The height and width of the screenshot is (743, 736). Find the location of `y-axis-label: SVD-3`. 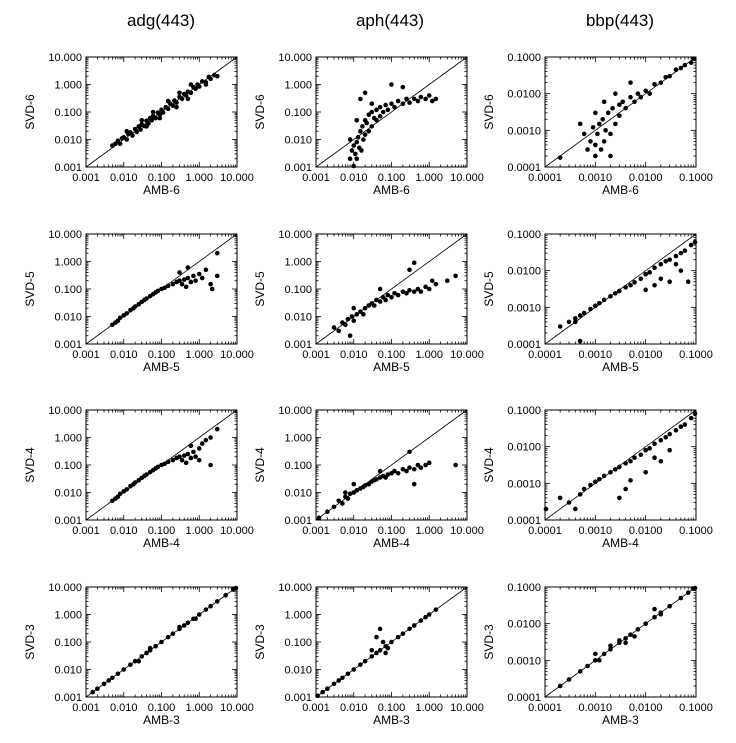

y-axis-label: SVD-3 is located at coordinates (489, 642).